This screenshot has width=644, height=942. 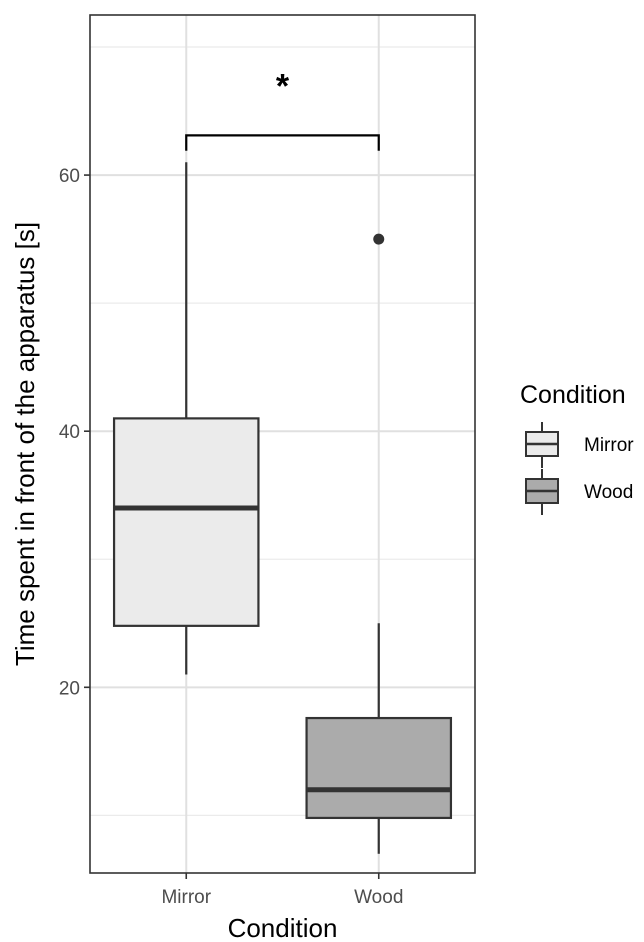 I want to click on x-tick-label: Mirror, so click(x=186, y=897).